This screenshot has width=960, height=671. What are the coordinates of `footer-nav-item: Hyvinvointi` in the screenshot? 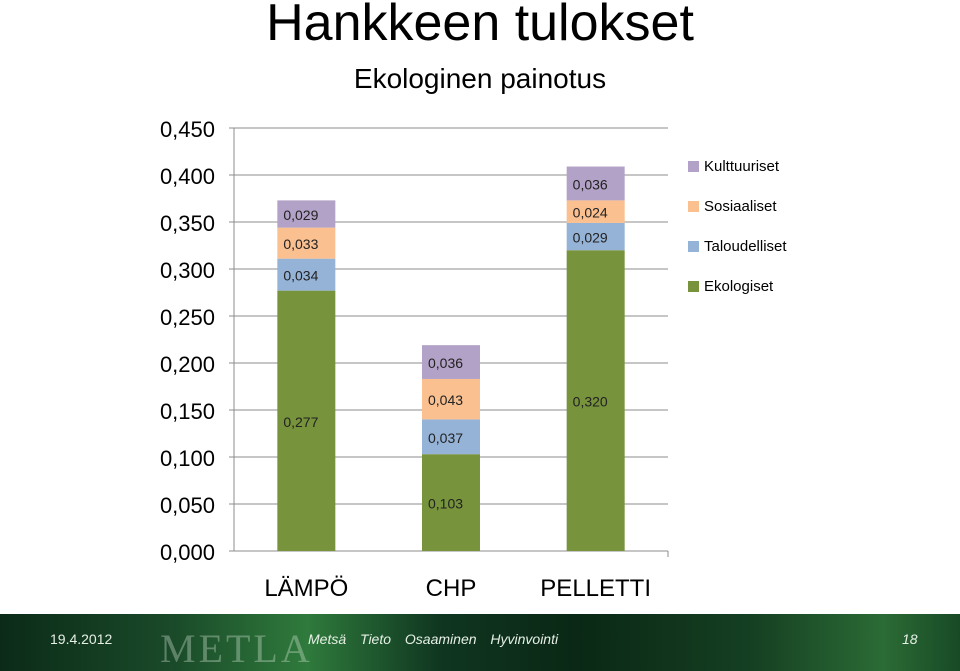 It's located at (524, 639).